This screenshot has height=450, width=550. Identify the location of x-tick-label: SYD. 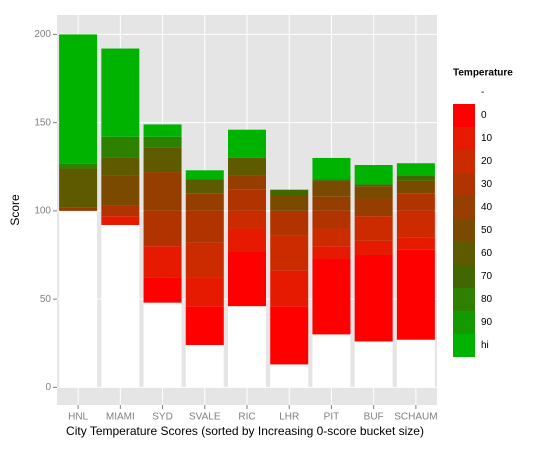
(162, 417).